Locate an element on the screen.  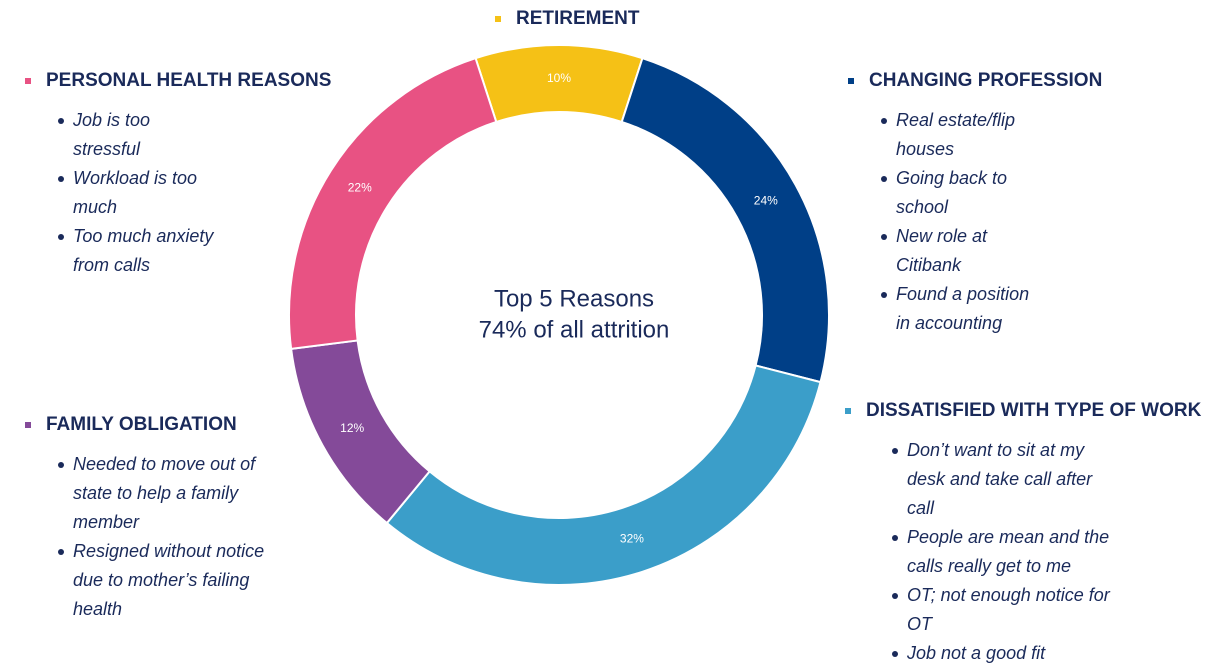
category-heading: FAMILY OBLIGATION is located at coordinates (146, 425).